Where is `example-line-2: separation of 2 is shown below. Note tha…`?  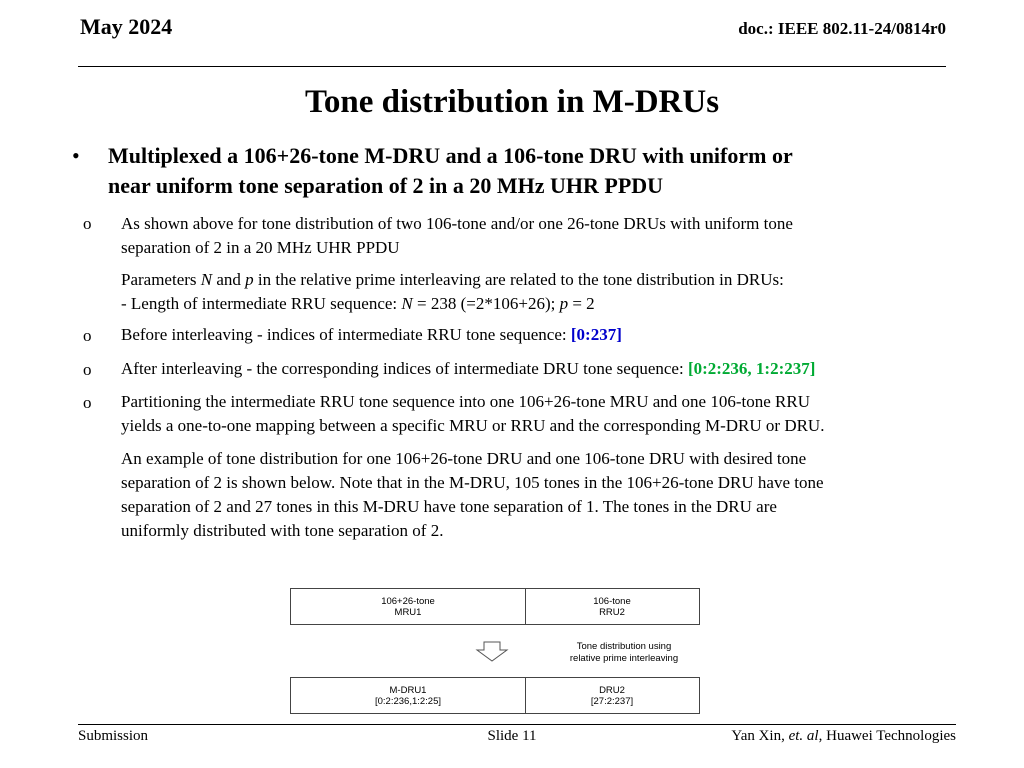 example-line-2: separation of 2 is shown below. Note tha… is located at coordinates (472, 482).